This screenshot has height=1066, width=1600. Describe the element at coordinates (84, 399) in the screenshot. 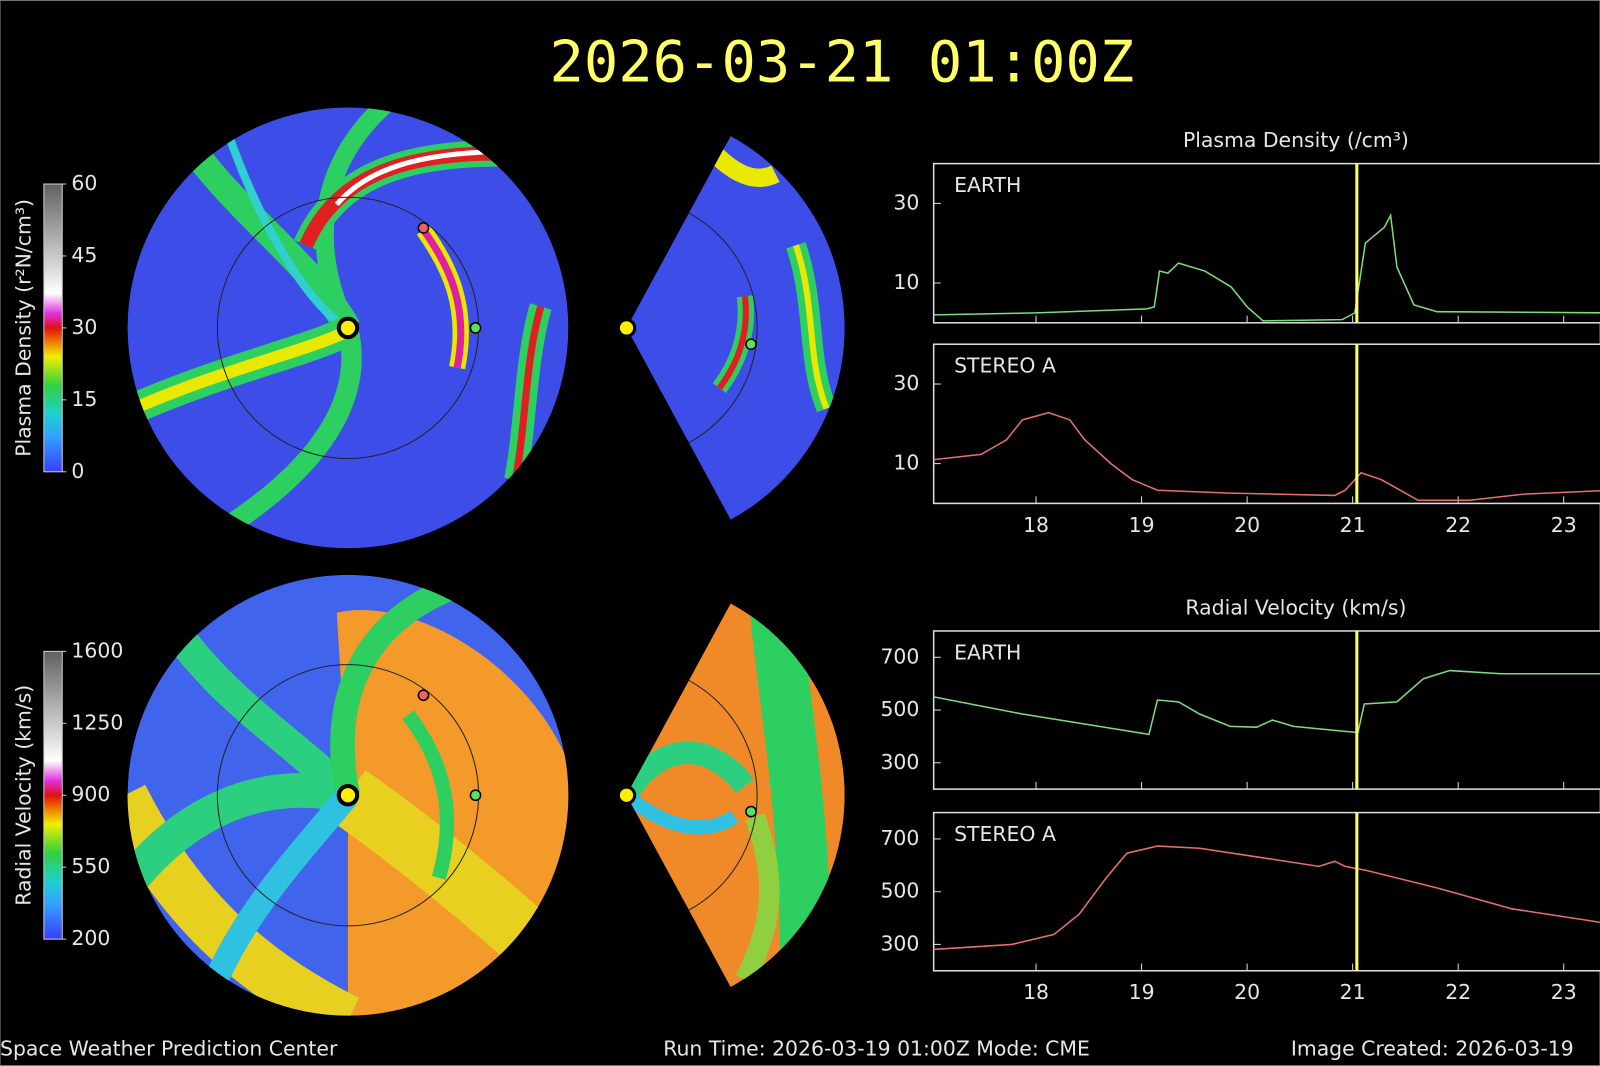

I see `colorbar-tick-label: 15` at that location.